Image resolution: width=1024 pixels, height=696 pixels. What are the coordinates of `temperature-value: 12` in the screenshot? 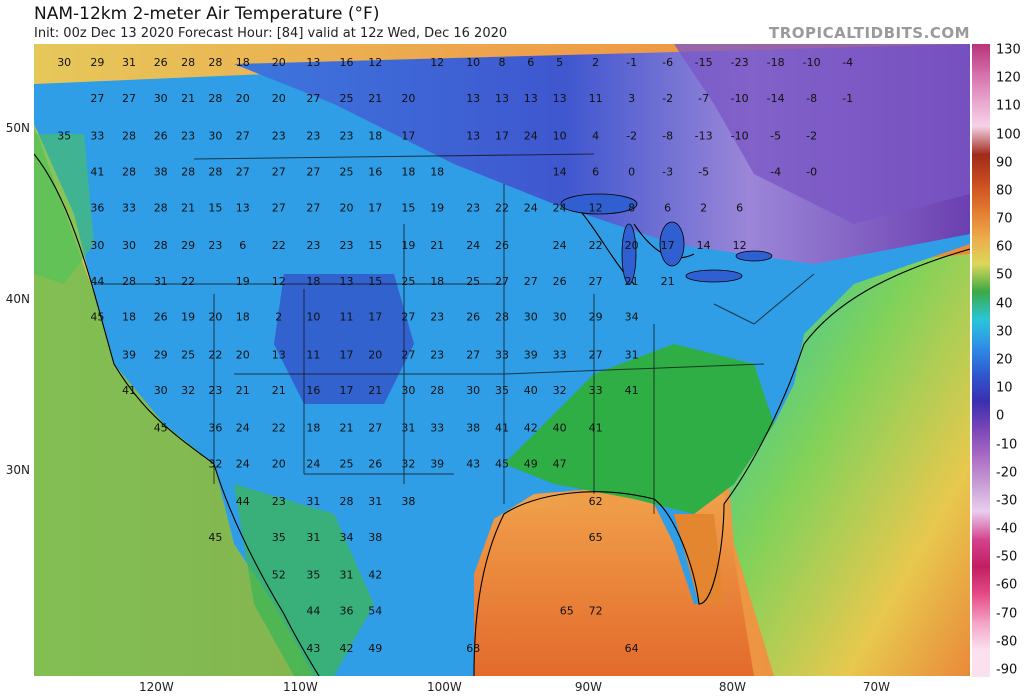 It's located at (740, 245).